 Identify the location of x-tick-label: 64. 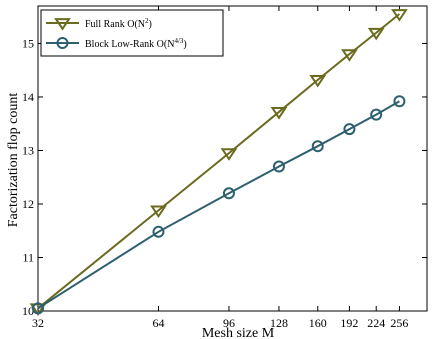
(158, 323).